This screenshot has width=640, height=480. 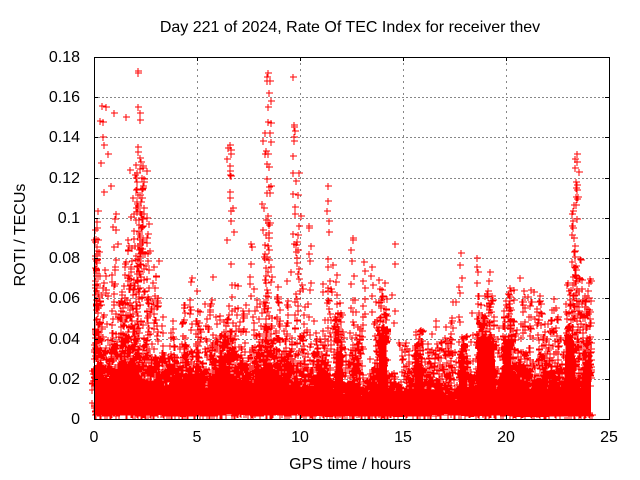 What do you see at coordinates (64, 298) in the screenshot?
I see `svg-text: 0.06` at bounding box center [64, 298].